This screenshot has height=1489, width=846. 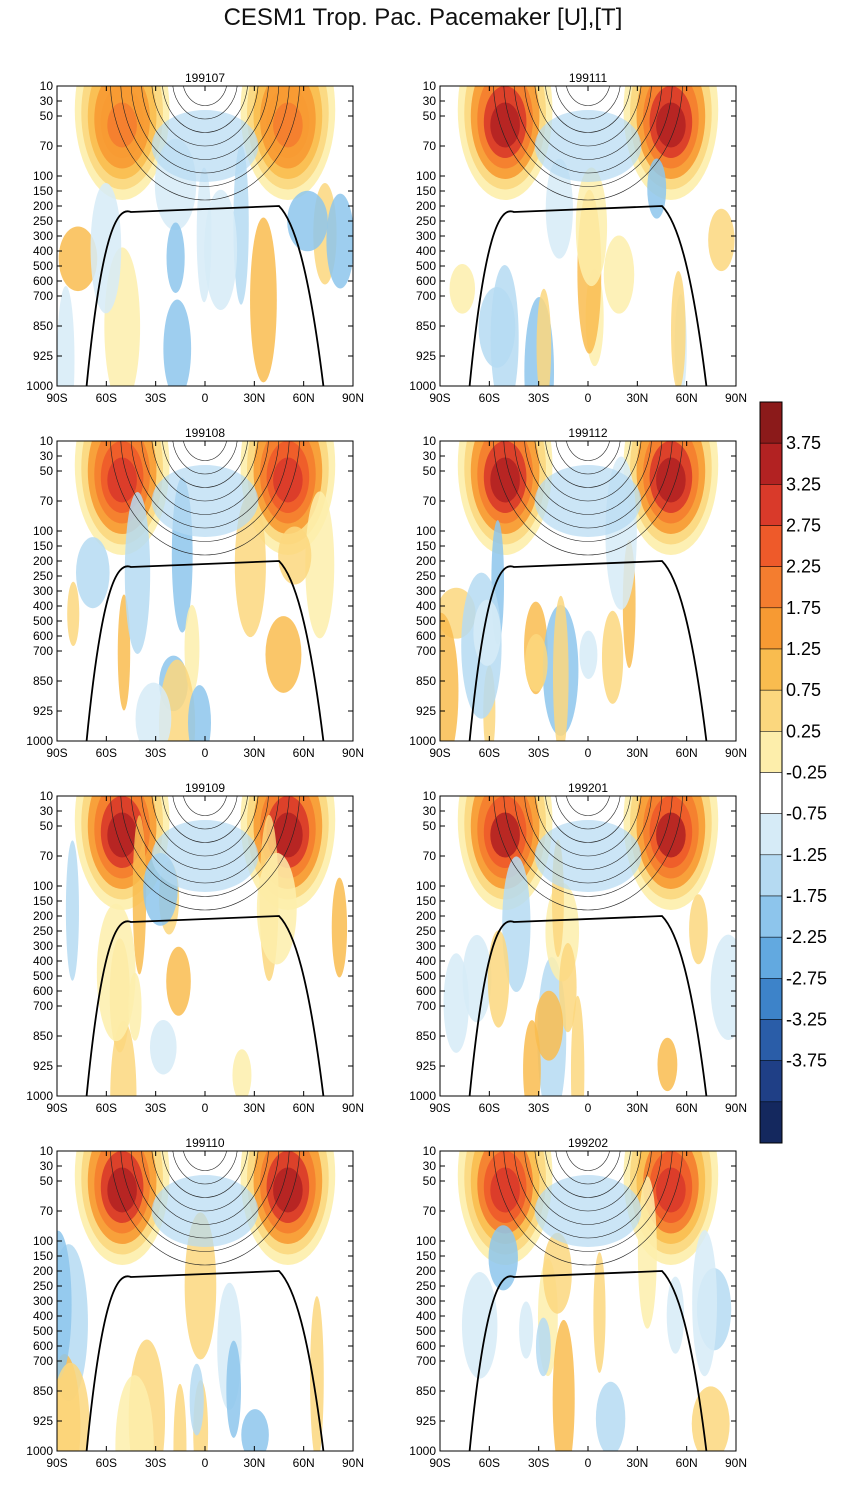 What do you see at coordinates (803, 649) in the screenshot?
I see `colorbar-label: 1.25` at bounding box center [803, 649].